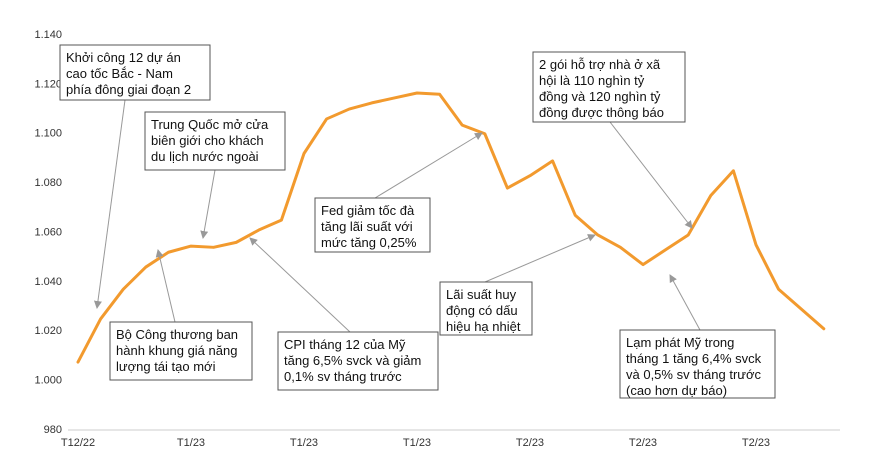  What do you see at coordinates (48, 134) in the screenshot?
I see `y-tick-label: 1.100` at bounding box center [48, 134].